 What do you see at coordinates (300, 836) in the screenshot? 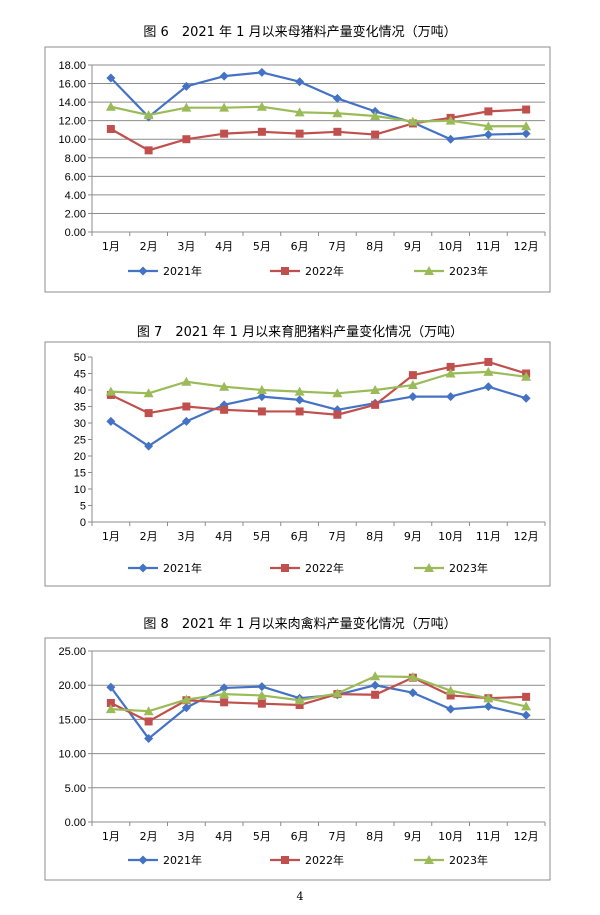
I see `x-tick-label: 6月` at bounding box center [300, 836].